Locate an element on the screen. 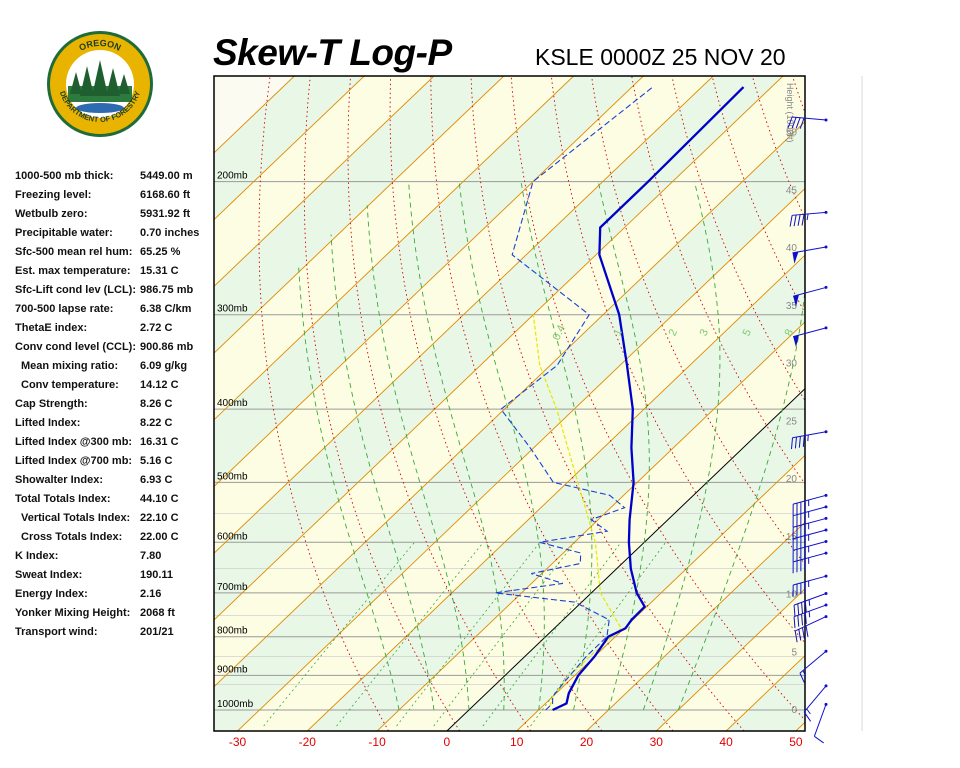  temperature-tick-label: 10 is located at coordinates (517, 742).